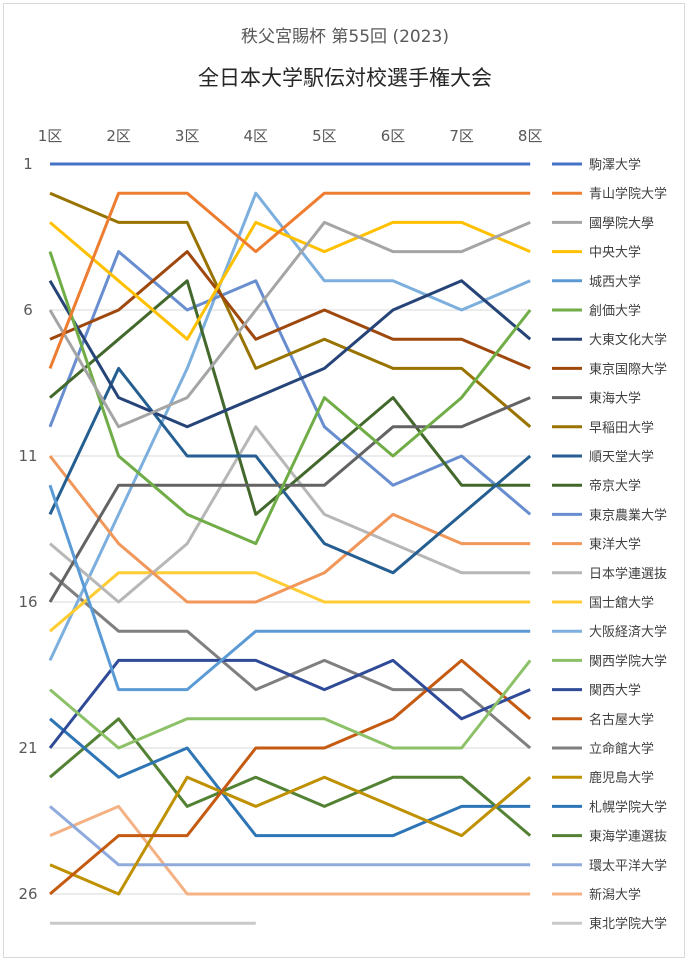 The image size is (690, 964). What do you see at coordinates (27, 894) in the screenshot?
I see `y-tick-label: 26` at bounding box center [27, 894].